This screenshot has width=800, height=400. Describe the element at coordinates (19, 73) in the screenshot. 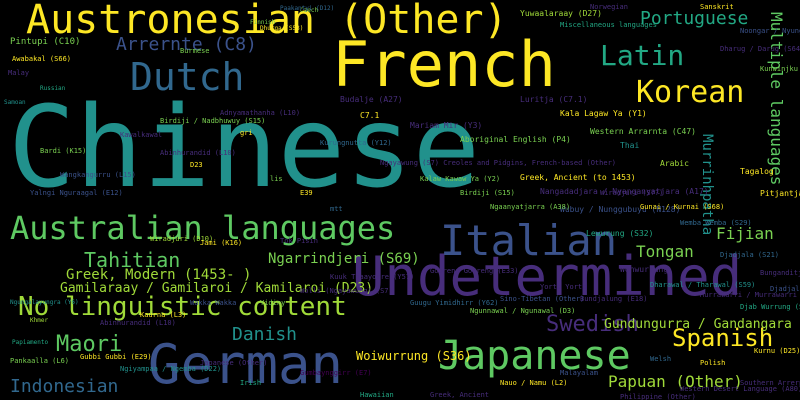

I see `word-malay: Malay` at that location.